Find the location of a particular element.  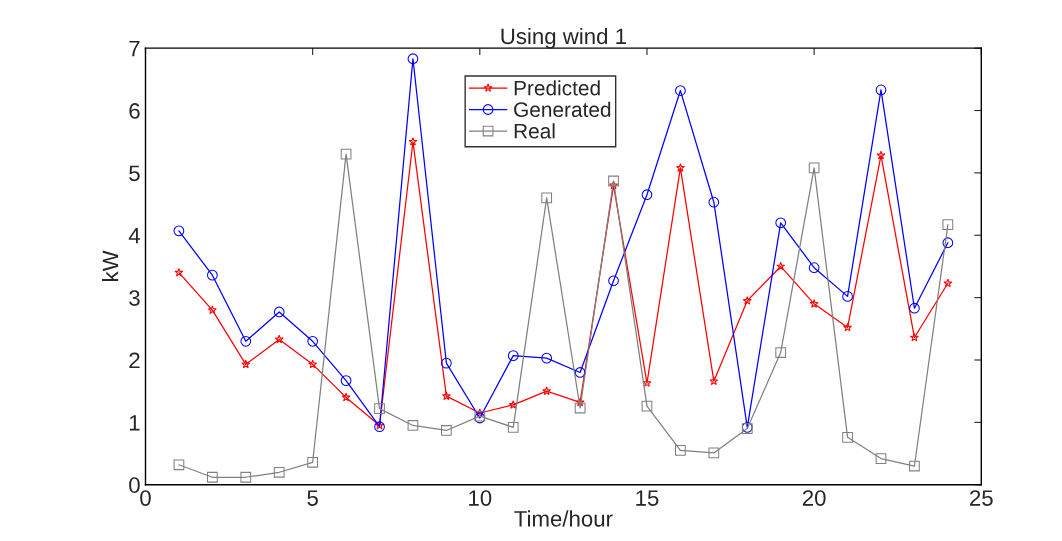

x-tick-label: 20 is located at coordinates (814, 498).